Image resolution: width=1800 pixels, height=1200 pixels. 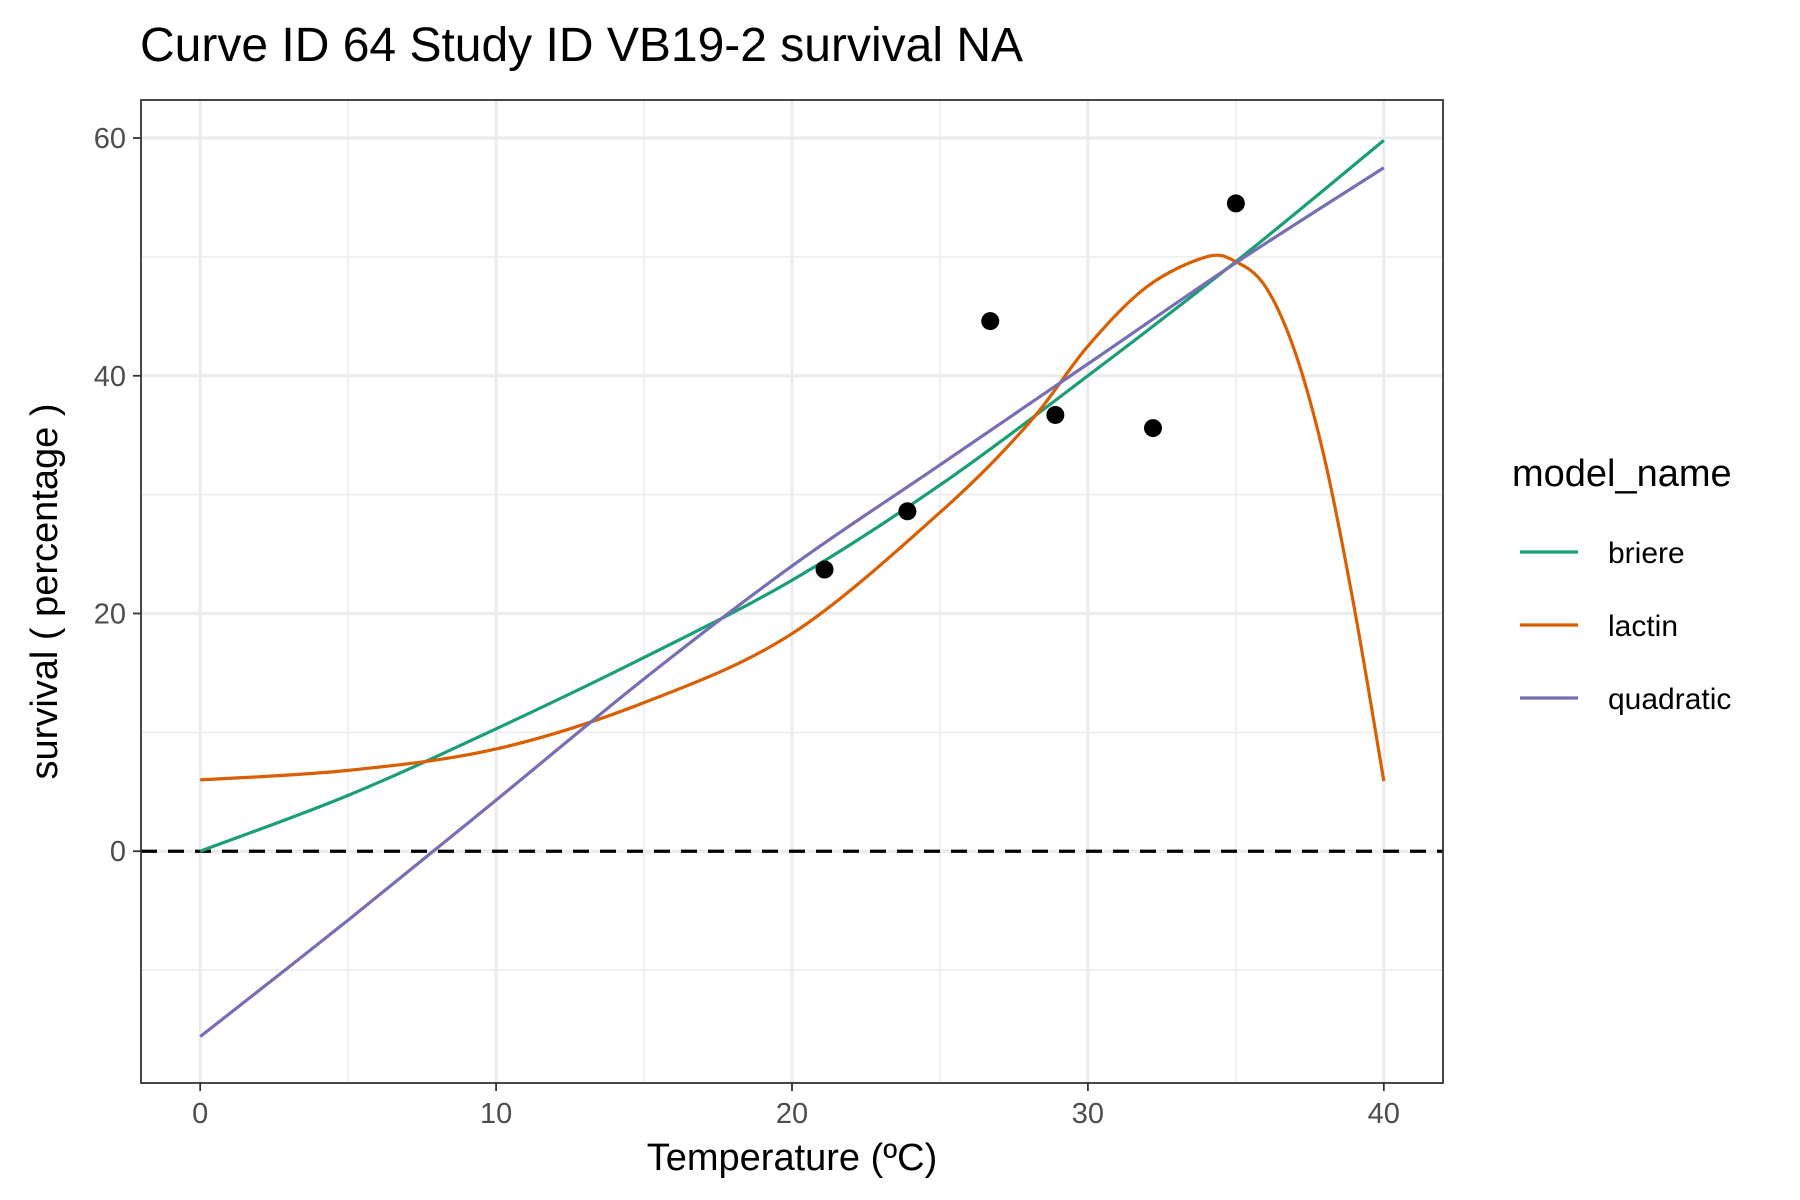 I want to click on legend-items: briere lactin quadratic, so click(x=1625, y=626).